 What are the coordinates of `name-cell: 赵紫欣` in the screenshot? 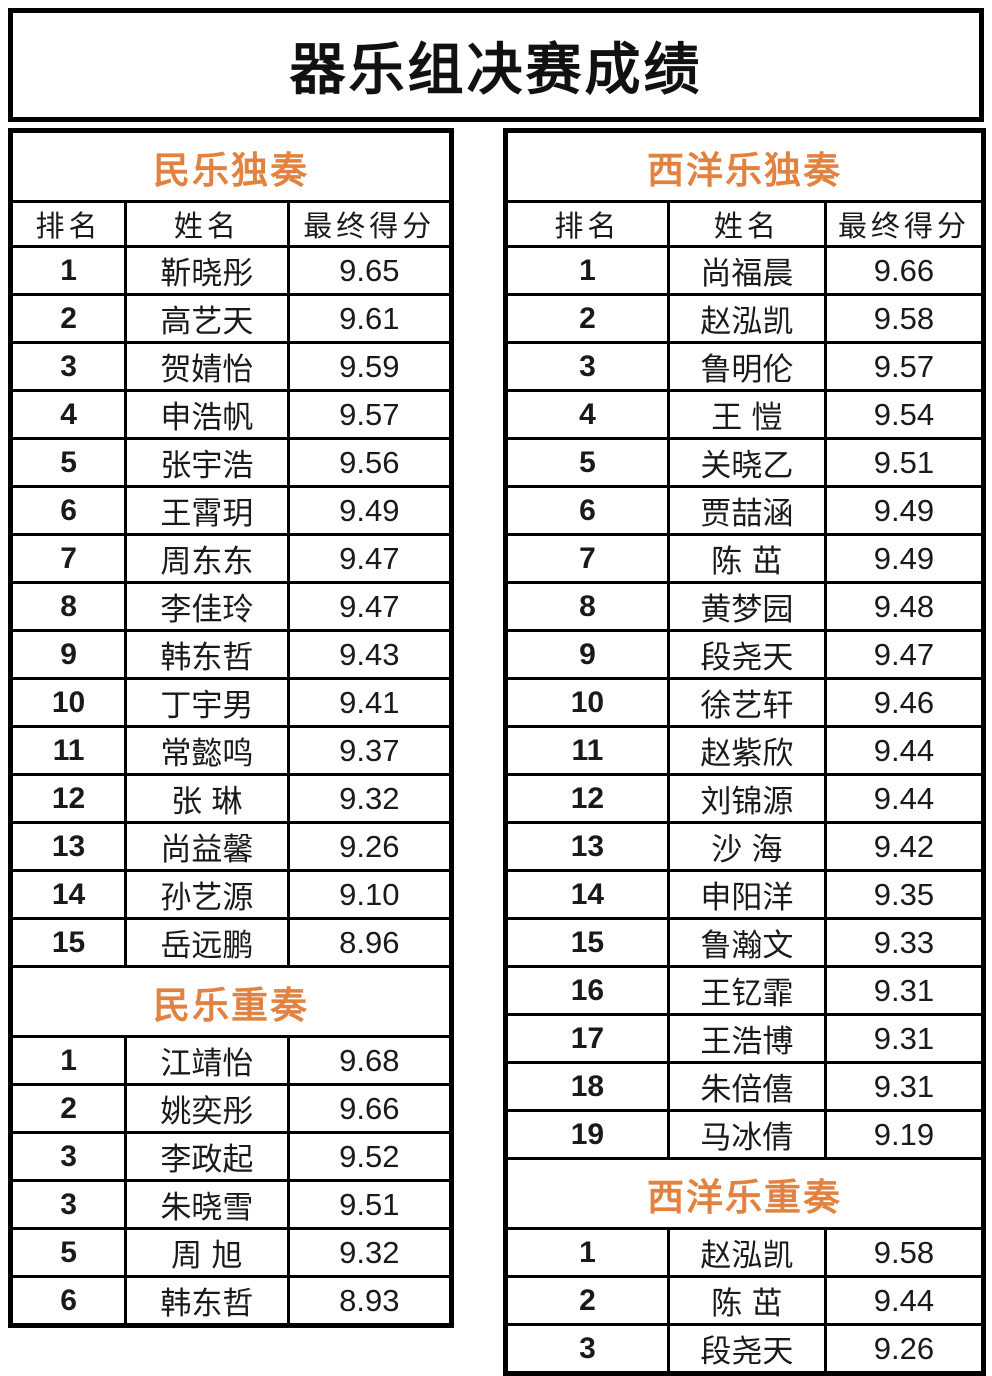 It's located at (746, 750).